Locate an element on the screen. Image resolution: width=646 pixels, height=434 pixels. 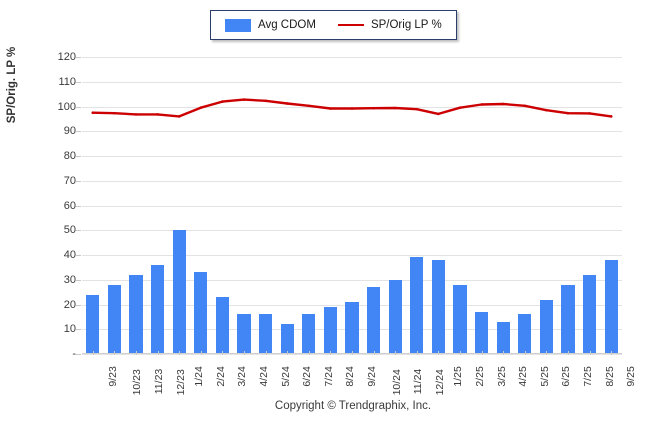
y-tick-label: 120 is located at coordinates (66, 57).